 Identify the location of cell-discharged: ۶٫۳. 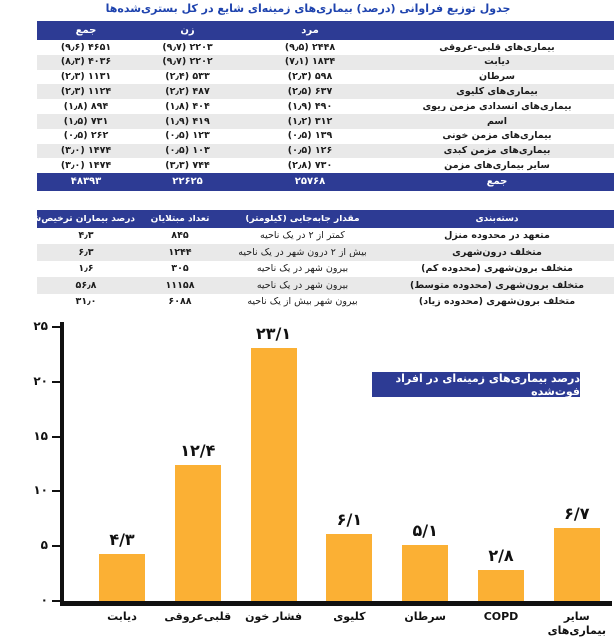
(86, 252).